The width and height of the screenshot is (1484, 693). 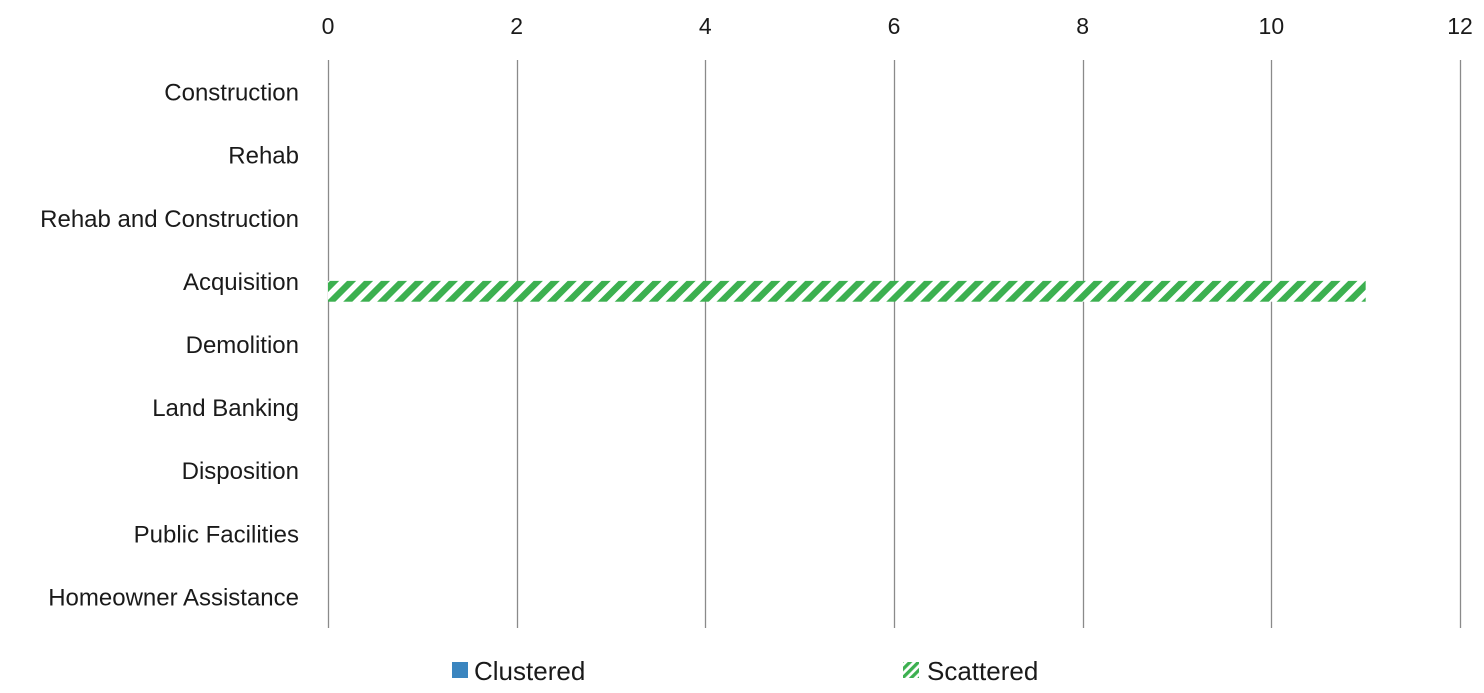 What do you see at coordinates (705, 26) in the screenshot?
I see `x-tick-label: 4` at bounding box center [705, 26].